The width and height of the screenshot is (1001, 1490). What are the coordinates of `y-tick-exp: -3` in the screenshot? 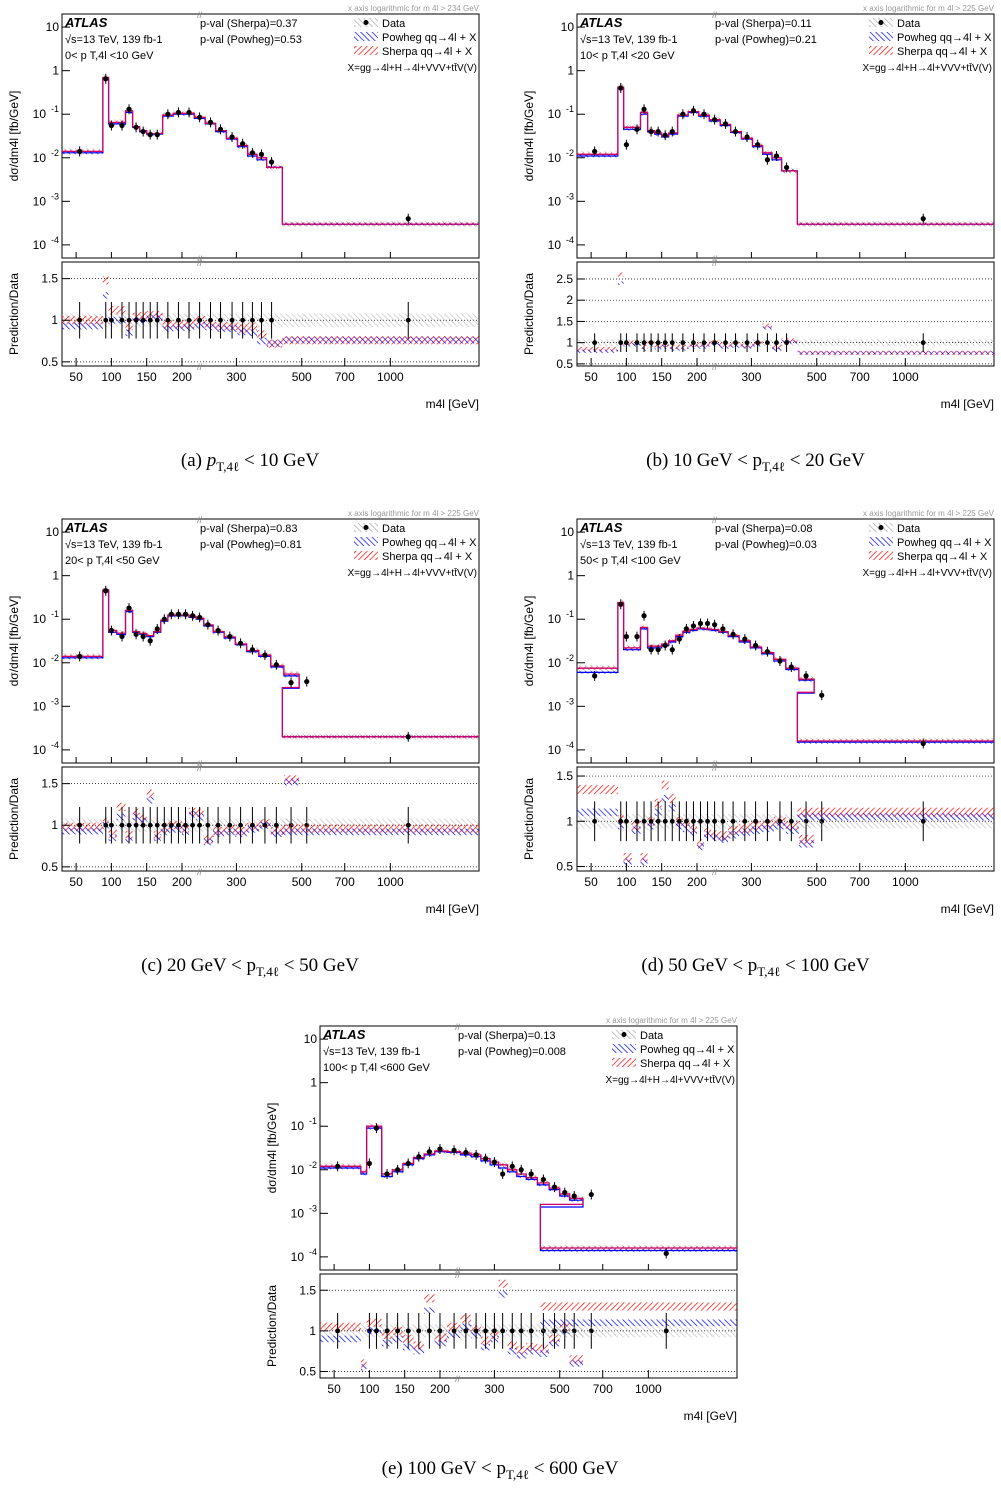 It's located at (570, 196).